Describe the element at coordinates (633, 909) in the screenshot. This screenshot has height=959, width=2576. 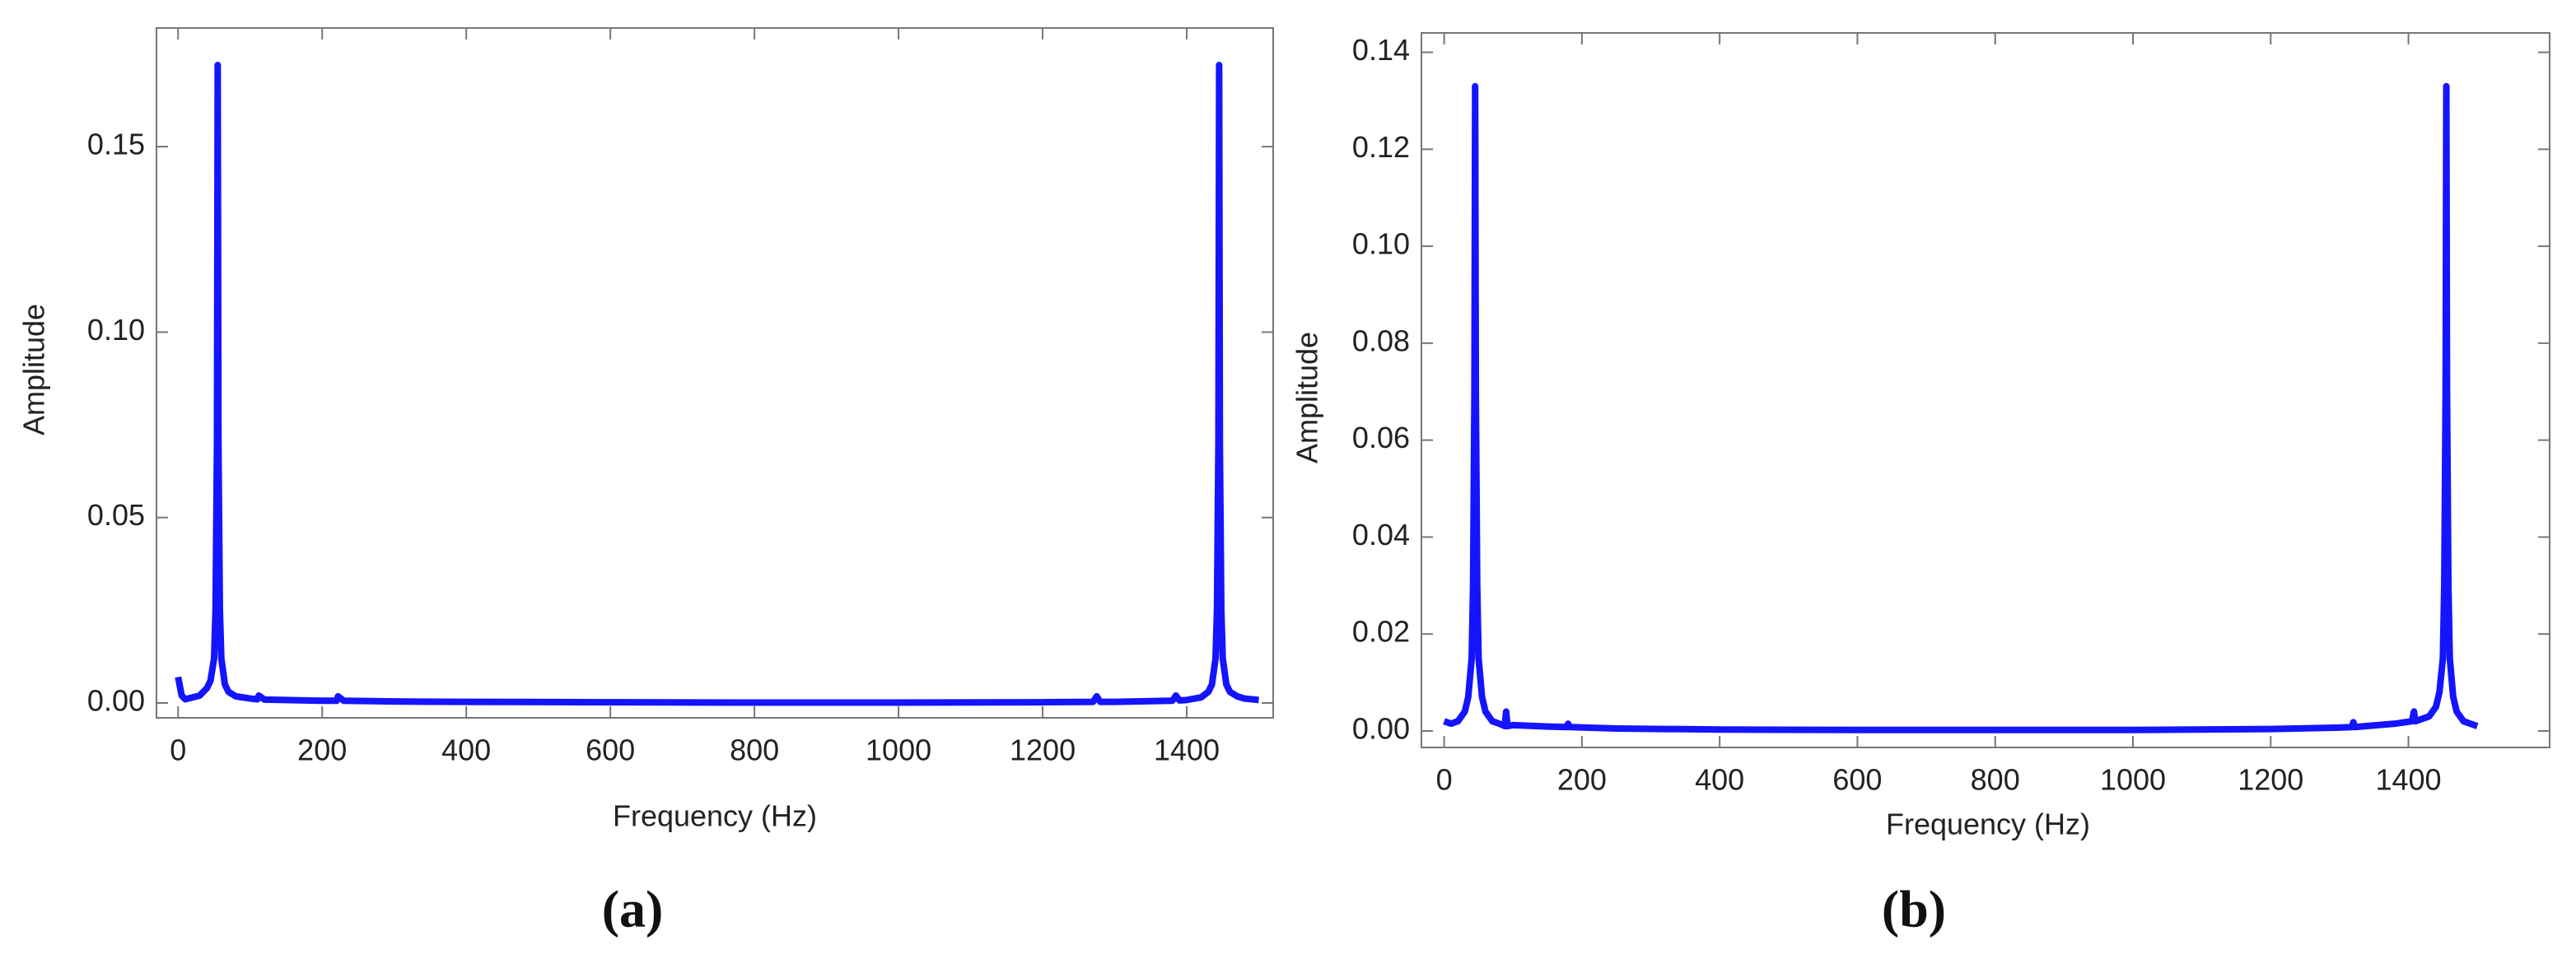
I see `panel-caption: (a)` at that location.